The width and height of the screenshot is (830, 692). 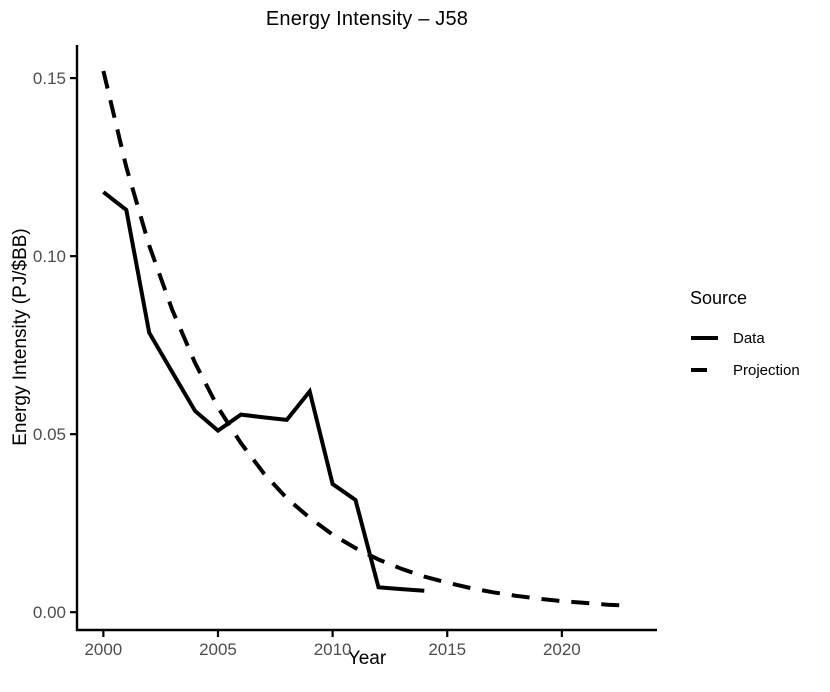 I want to click on chart-title: Energy Intensity – J58, so click(x=367, y=19).